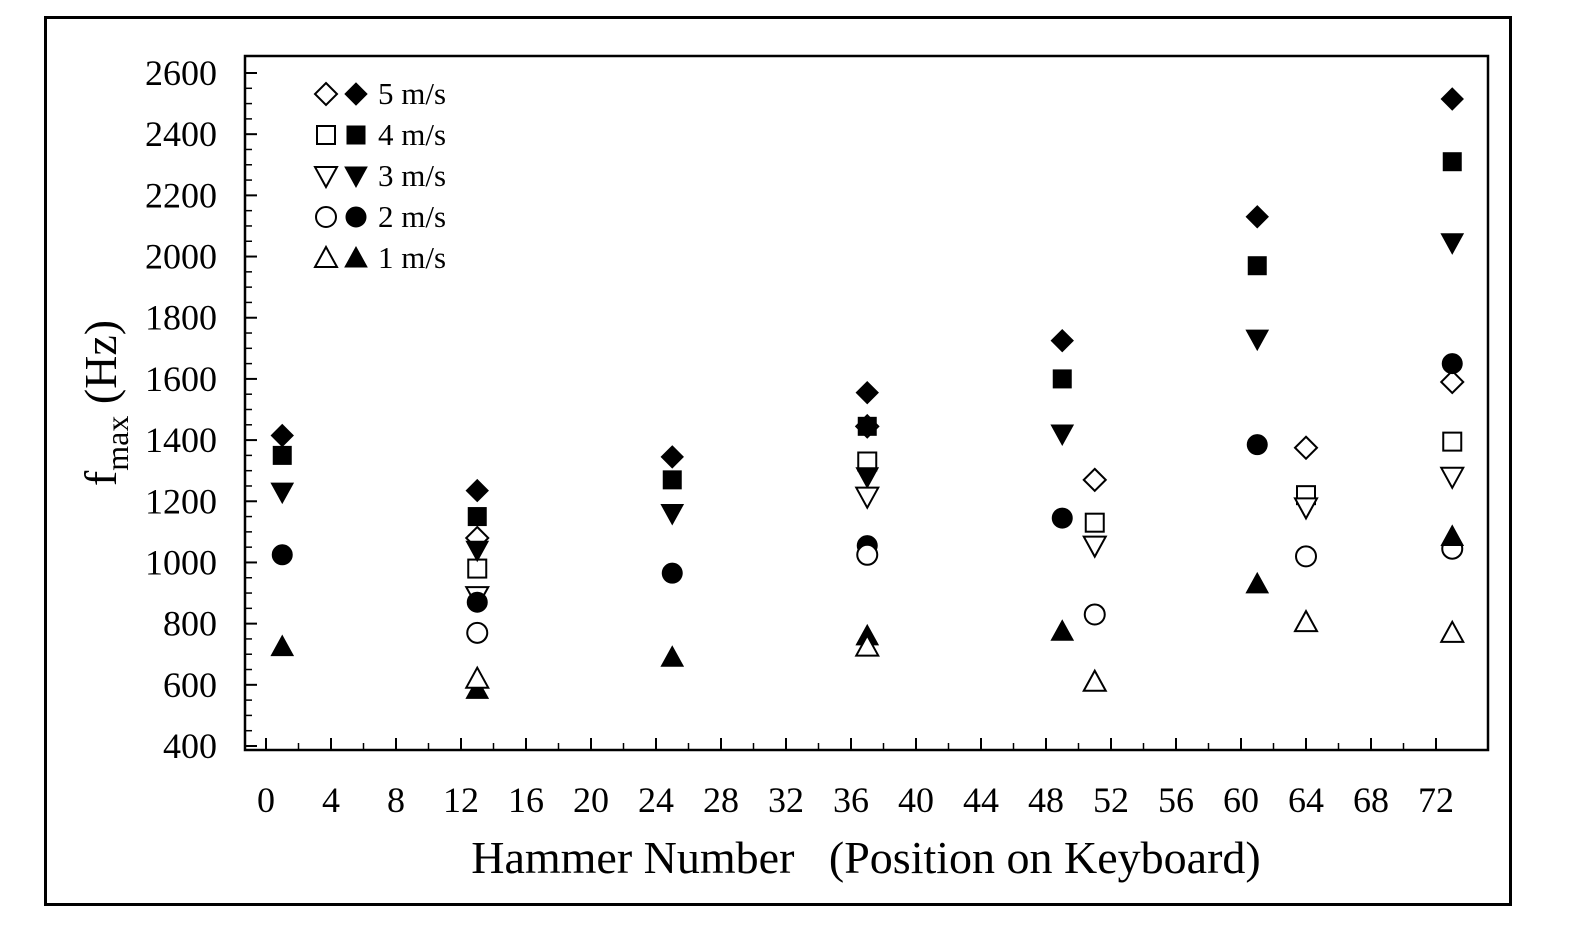  What do you see at coordinates (1176, 800) in the screenshot?
I see `x-tick-label: 56` at bounding box center [1176, 800].